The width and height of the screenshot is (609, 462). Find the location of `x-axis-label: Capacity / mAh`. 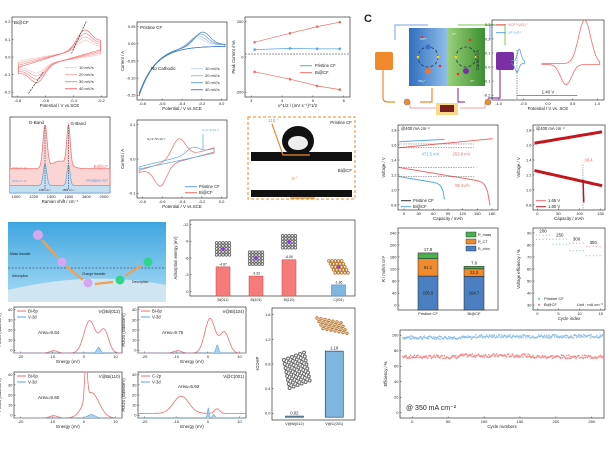

x-axis-label: Capacity / mAh is located at coordinates (448, 218).